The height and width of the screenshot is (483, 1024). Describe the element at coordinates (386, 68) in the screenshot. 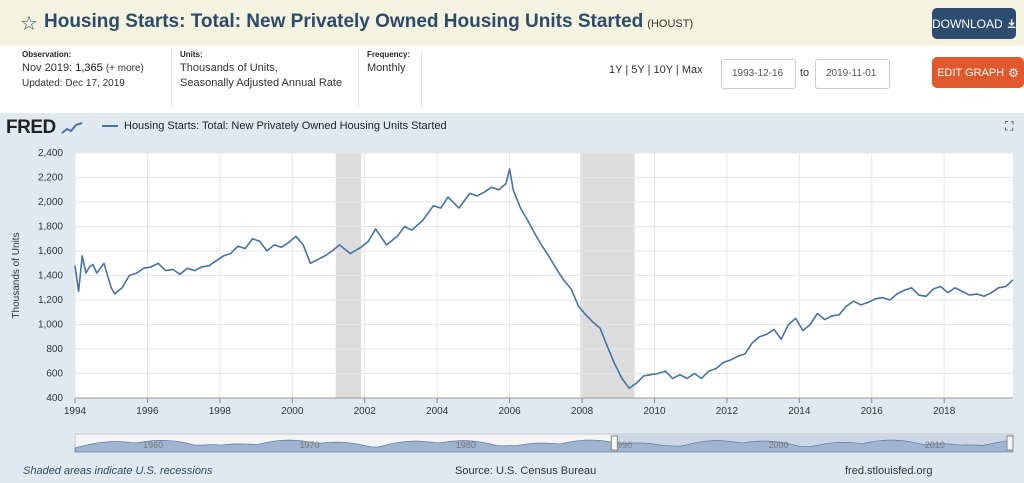

I see `frequency-value: Monthly` at that location.